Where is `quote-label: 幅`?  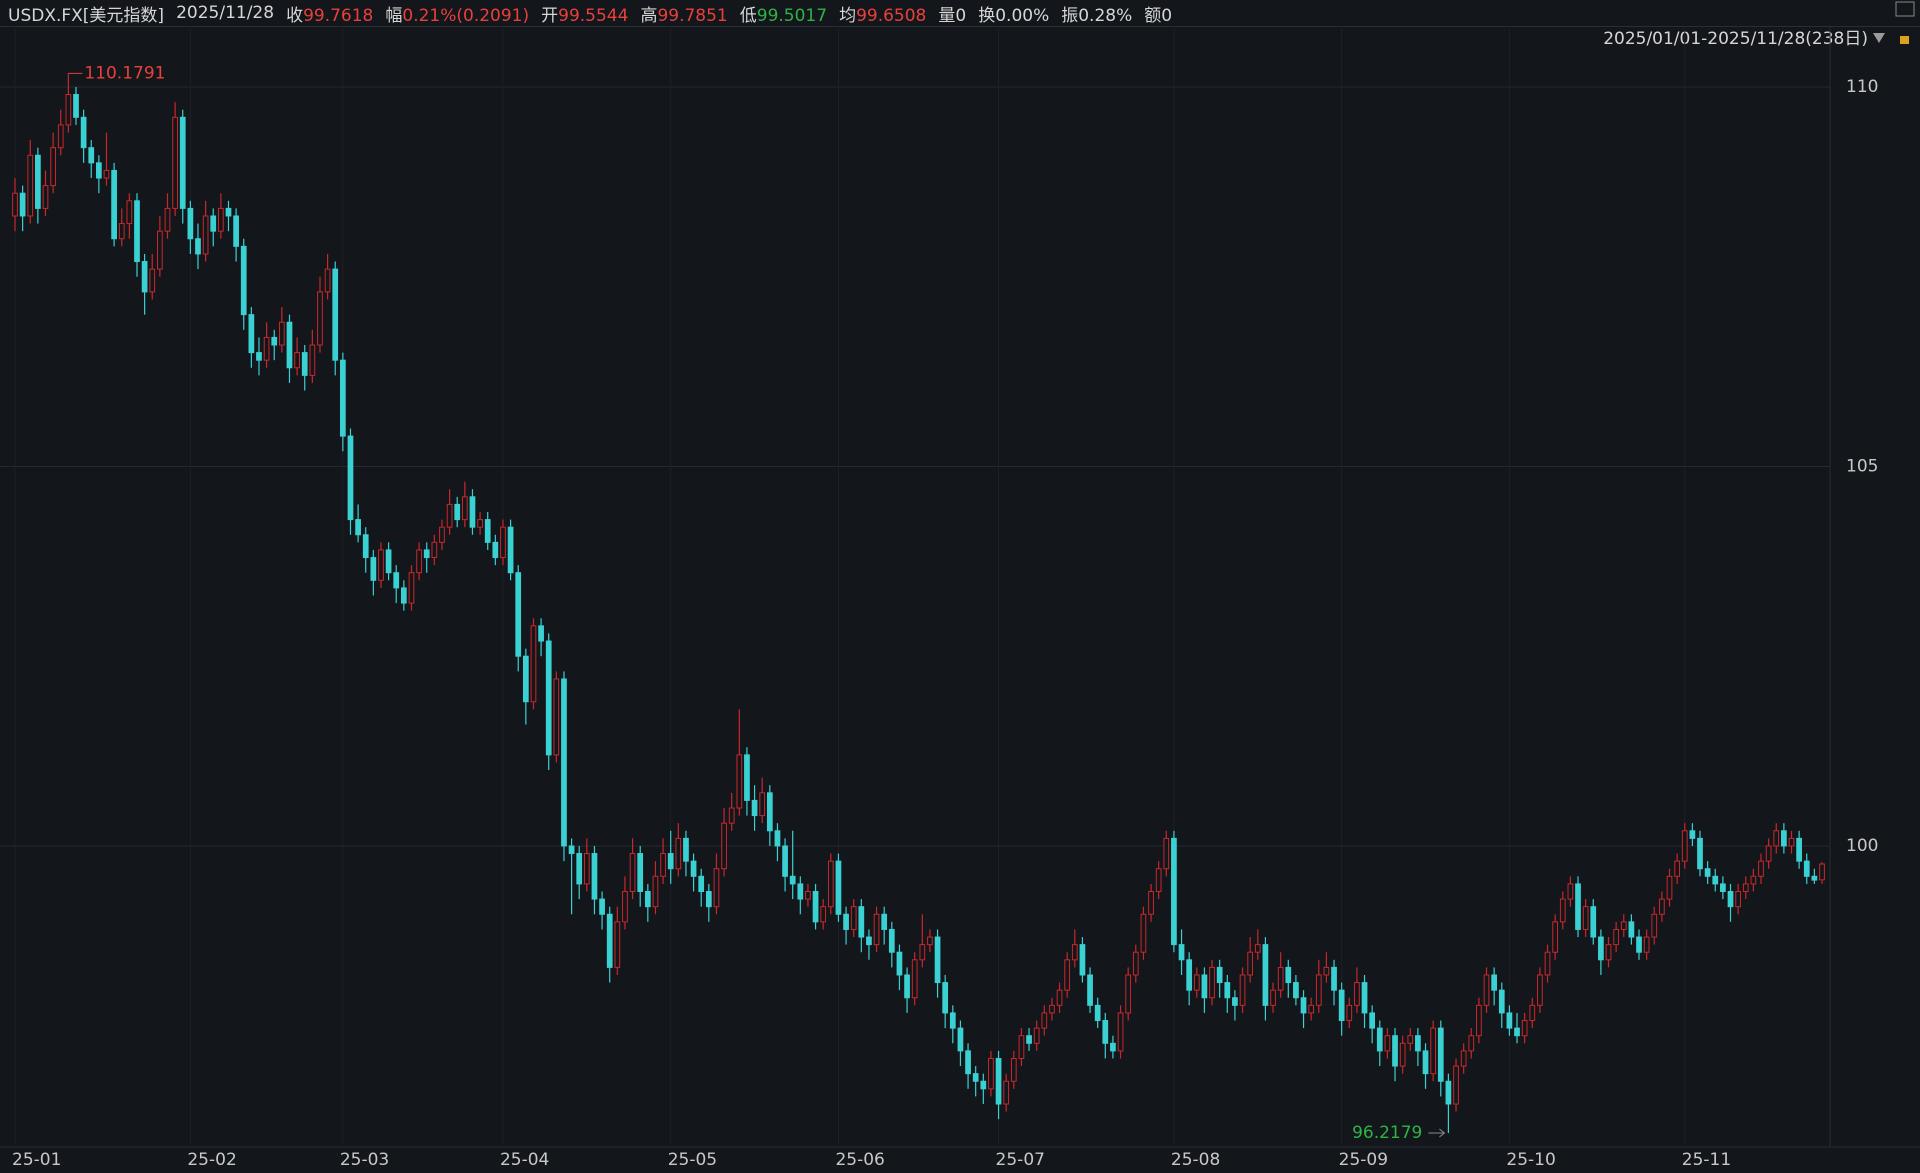
quote-label: 幅 is located at coordinates (394, 15).